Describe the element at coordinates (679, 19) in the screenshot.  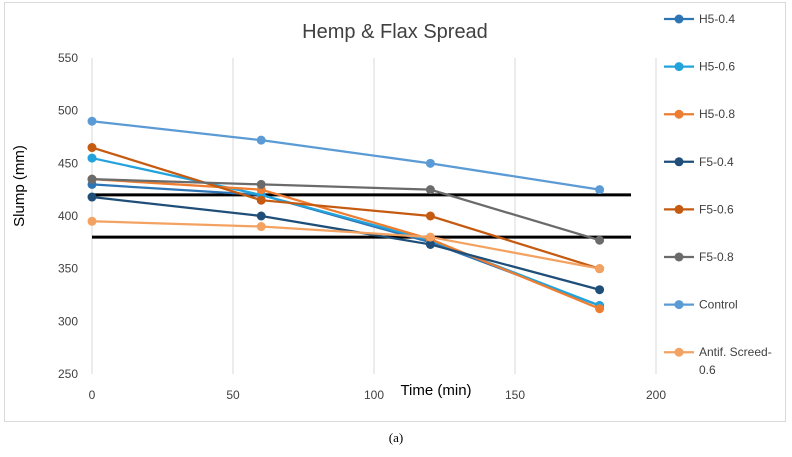
I see `legend-marker-H5-0.4` at that location.